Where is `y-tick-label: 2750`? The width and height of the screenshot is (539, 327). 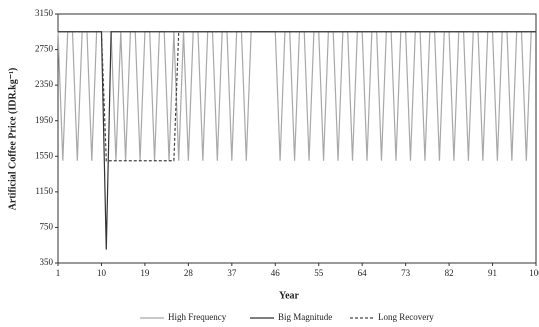
y-tick-label: 2750 is located at coordinates (44, 49).